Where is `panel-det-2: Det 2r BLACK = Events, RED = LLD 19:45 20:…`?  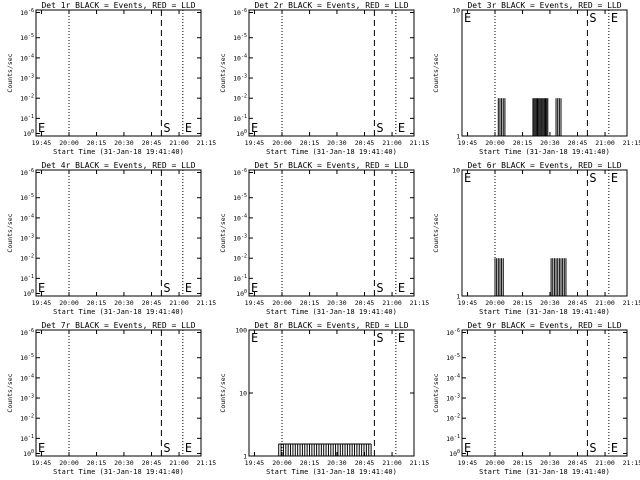
panel-det-2: Det 2r BLACK = Events, RED = LLD 19:45 20:… is located at coordinates (324, 78).